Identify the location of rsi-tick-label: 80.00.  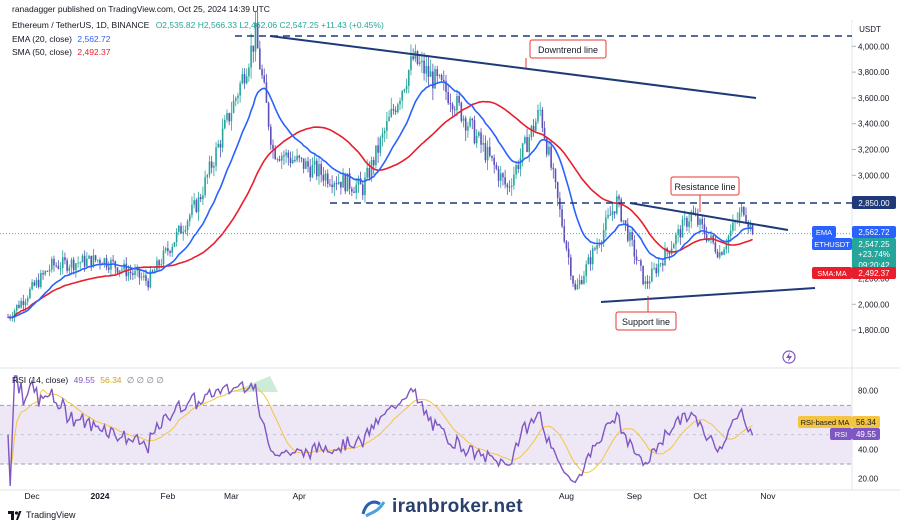
(868, 391).